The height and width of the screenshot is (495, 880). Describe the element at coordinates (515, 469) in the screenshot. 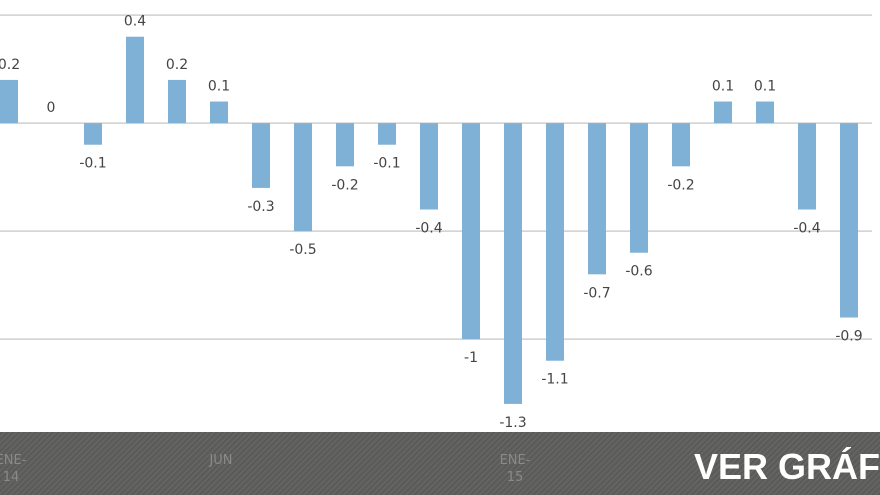

I see `x-tick-label: ENE- 15` at that location.